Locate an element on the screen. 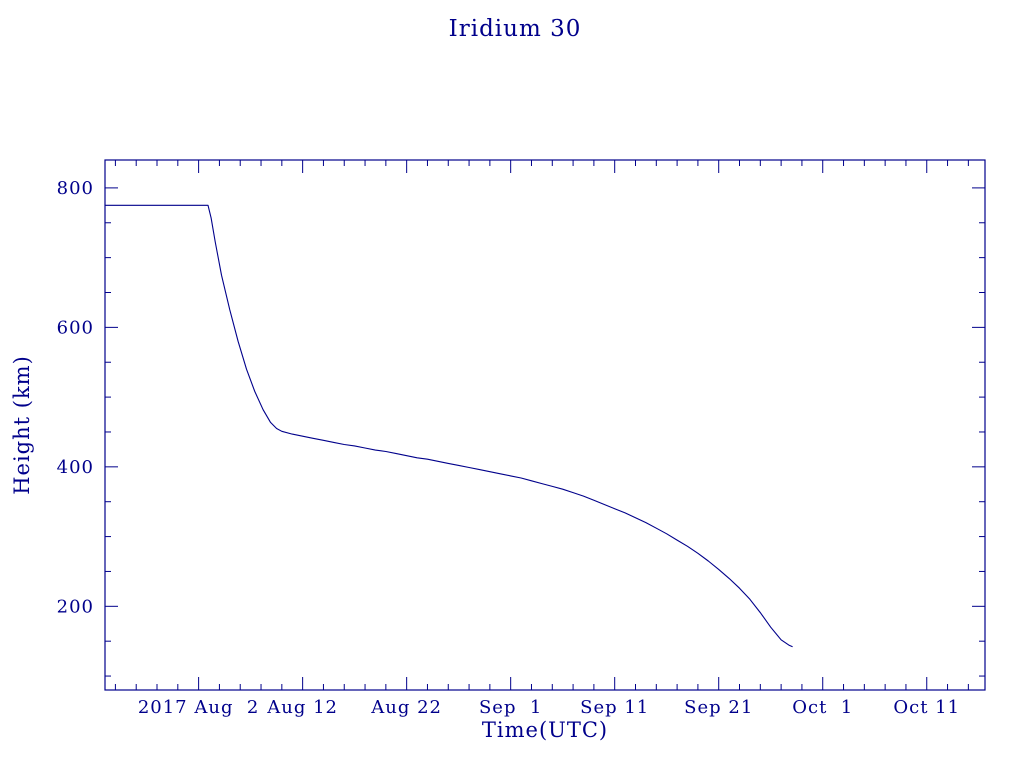 Image resolution: width=1024 pixels, height=768 pixels. x-tick-label: Sep 1 is located at coordinates (510, 707).